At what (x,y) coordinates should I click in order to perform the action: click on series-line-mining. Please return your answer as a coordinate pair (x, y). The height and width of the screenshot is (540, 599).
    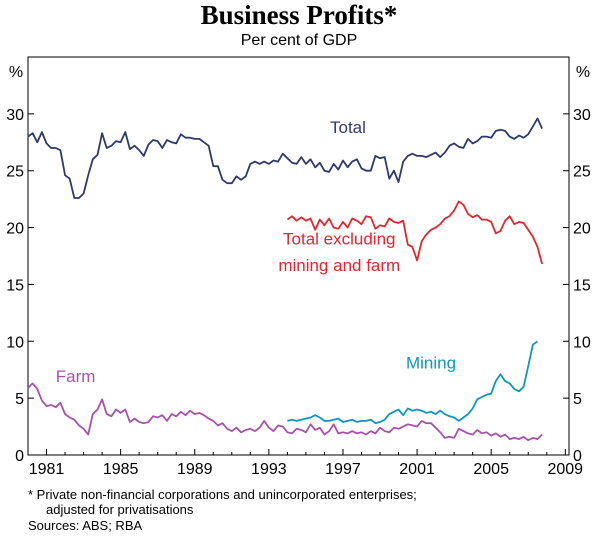
    Looking at the image, I should click on (413, 382).